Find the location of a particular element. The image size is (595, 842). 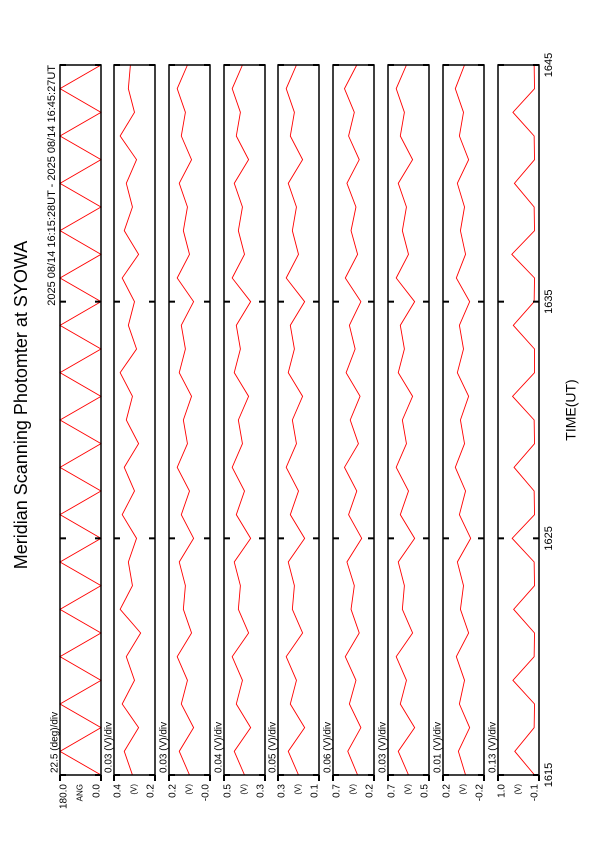

panel-scale-label: 0.01 (V)/div is located at coordinates (438, 747).